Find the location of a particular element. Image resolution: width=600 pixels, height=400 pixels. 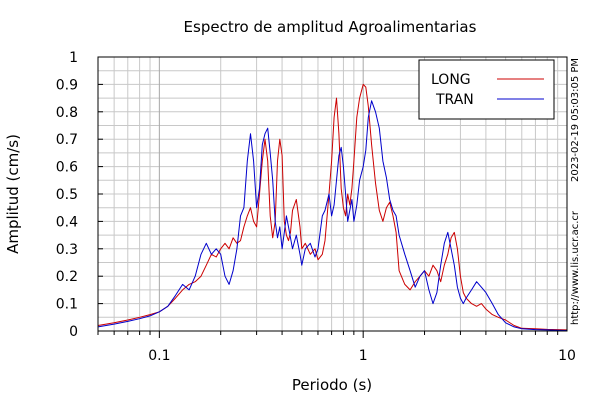

y-axis-label: Amplitud (cm/s) is located at coordinates (13, 194).